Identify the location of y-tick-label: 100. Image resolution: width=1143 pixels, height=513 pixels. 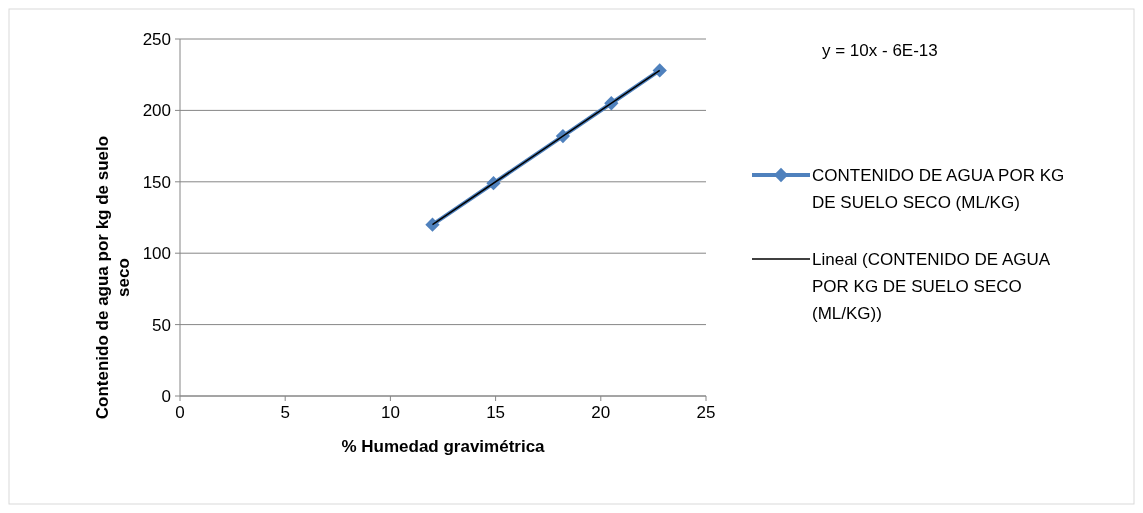
(156, 254).